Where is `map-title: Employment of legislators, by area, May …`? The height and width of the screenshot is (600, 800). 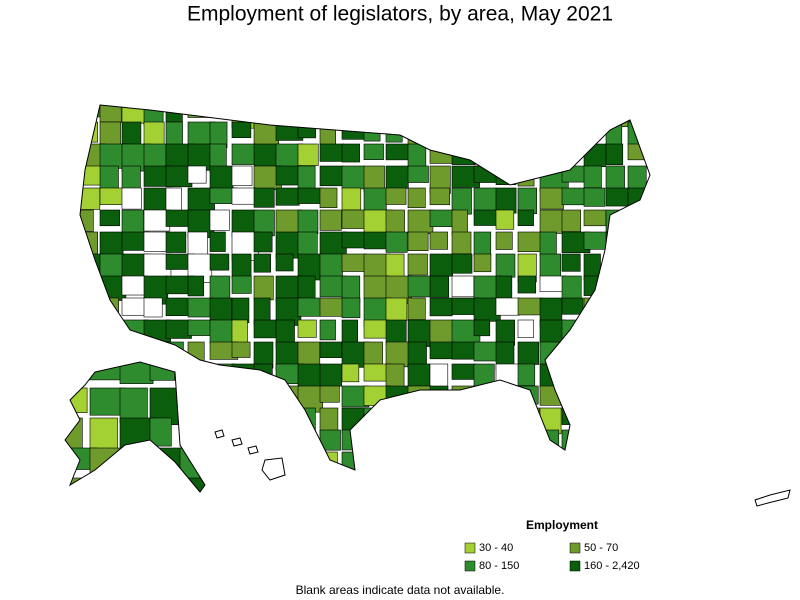 map-title: Employment of legislators, by area, May … is located at coordinates (400, 14).